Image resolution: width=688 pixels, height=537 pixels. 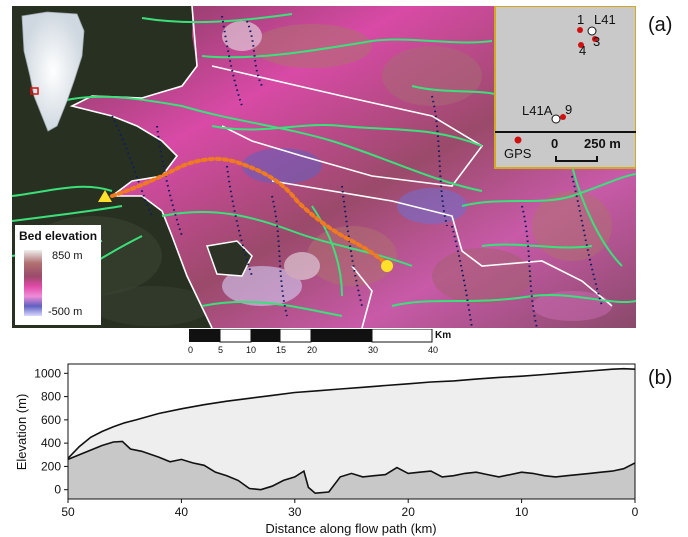 I want to click on bed-line, so click(x=351, y=467).